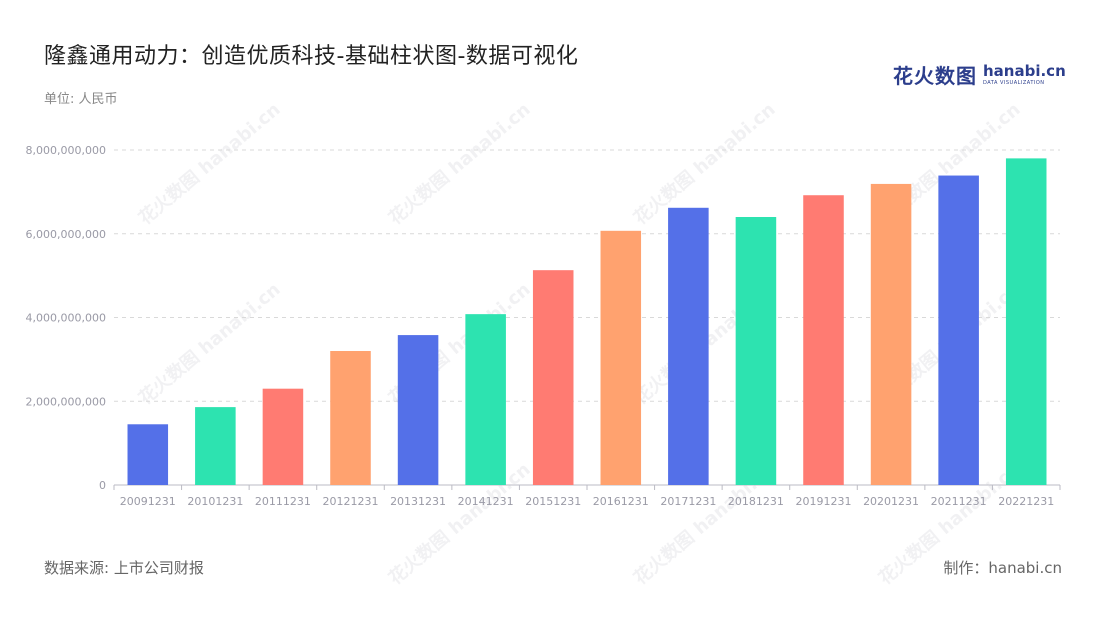  I want to click on x-tick-label: 20121231, so click(351, 501).